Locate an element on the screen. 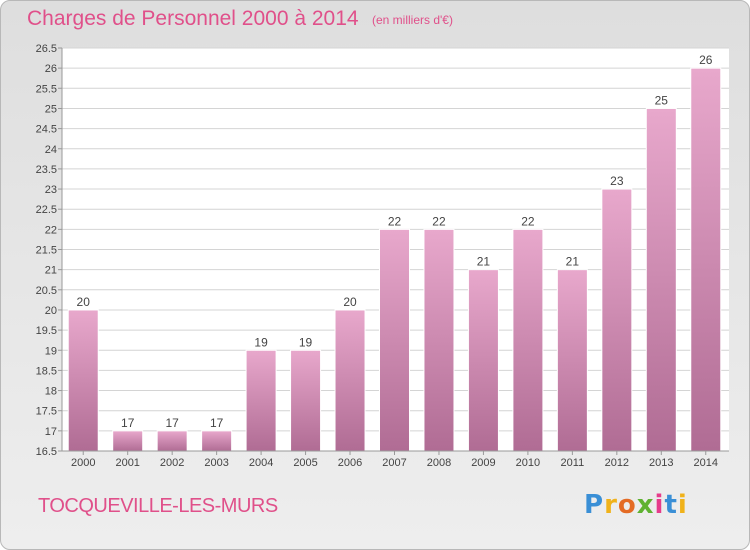 The width and height of the screenshot is (750, 550). bar-value-label: 23 is located at coordinates (617, 181).